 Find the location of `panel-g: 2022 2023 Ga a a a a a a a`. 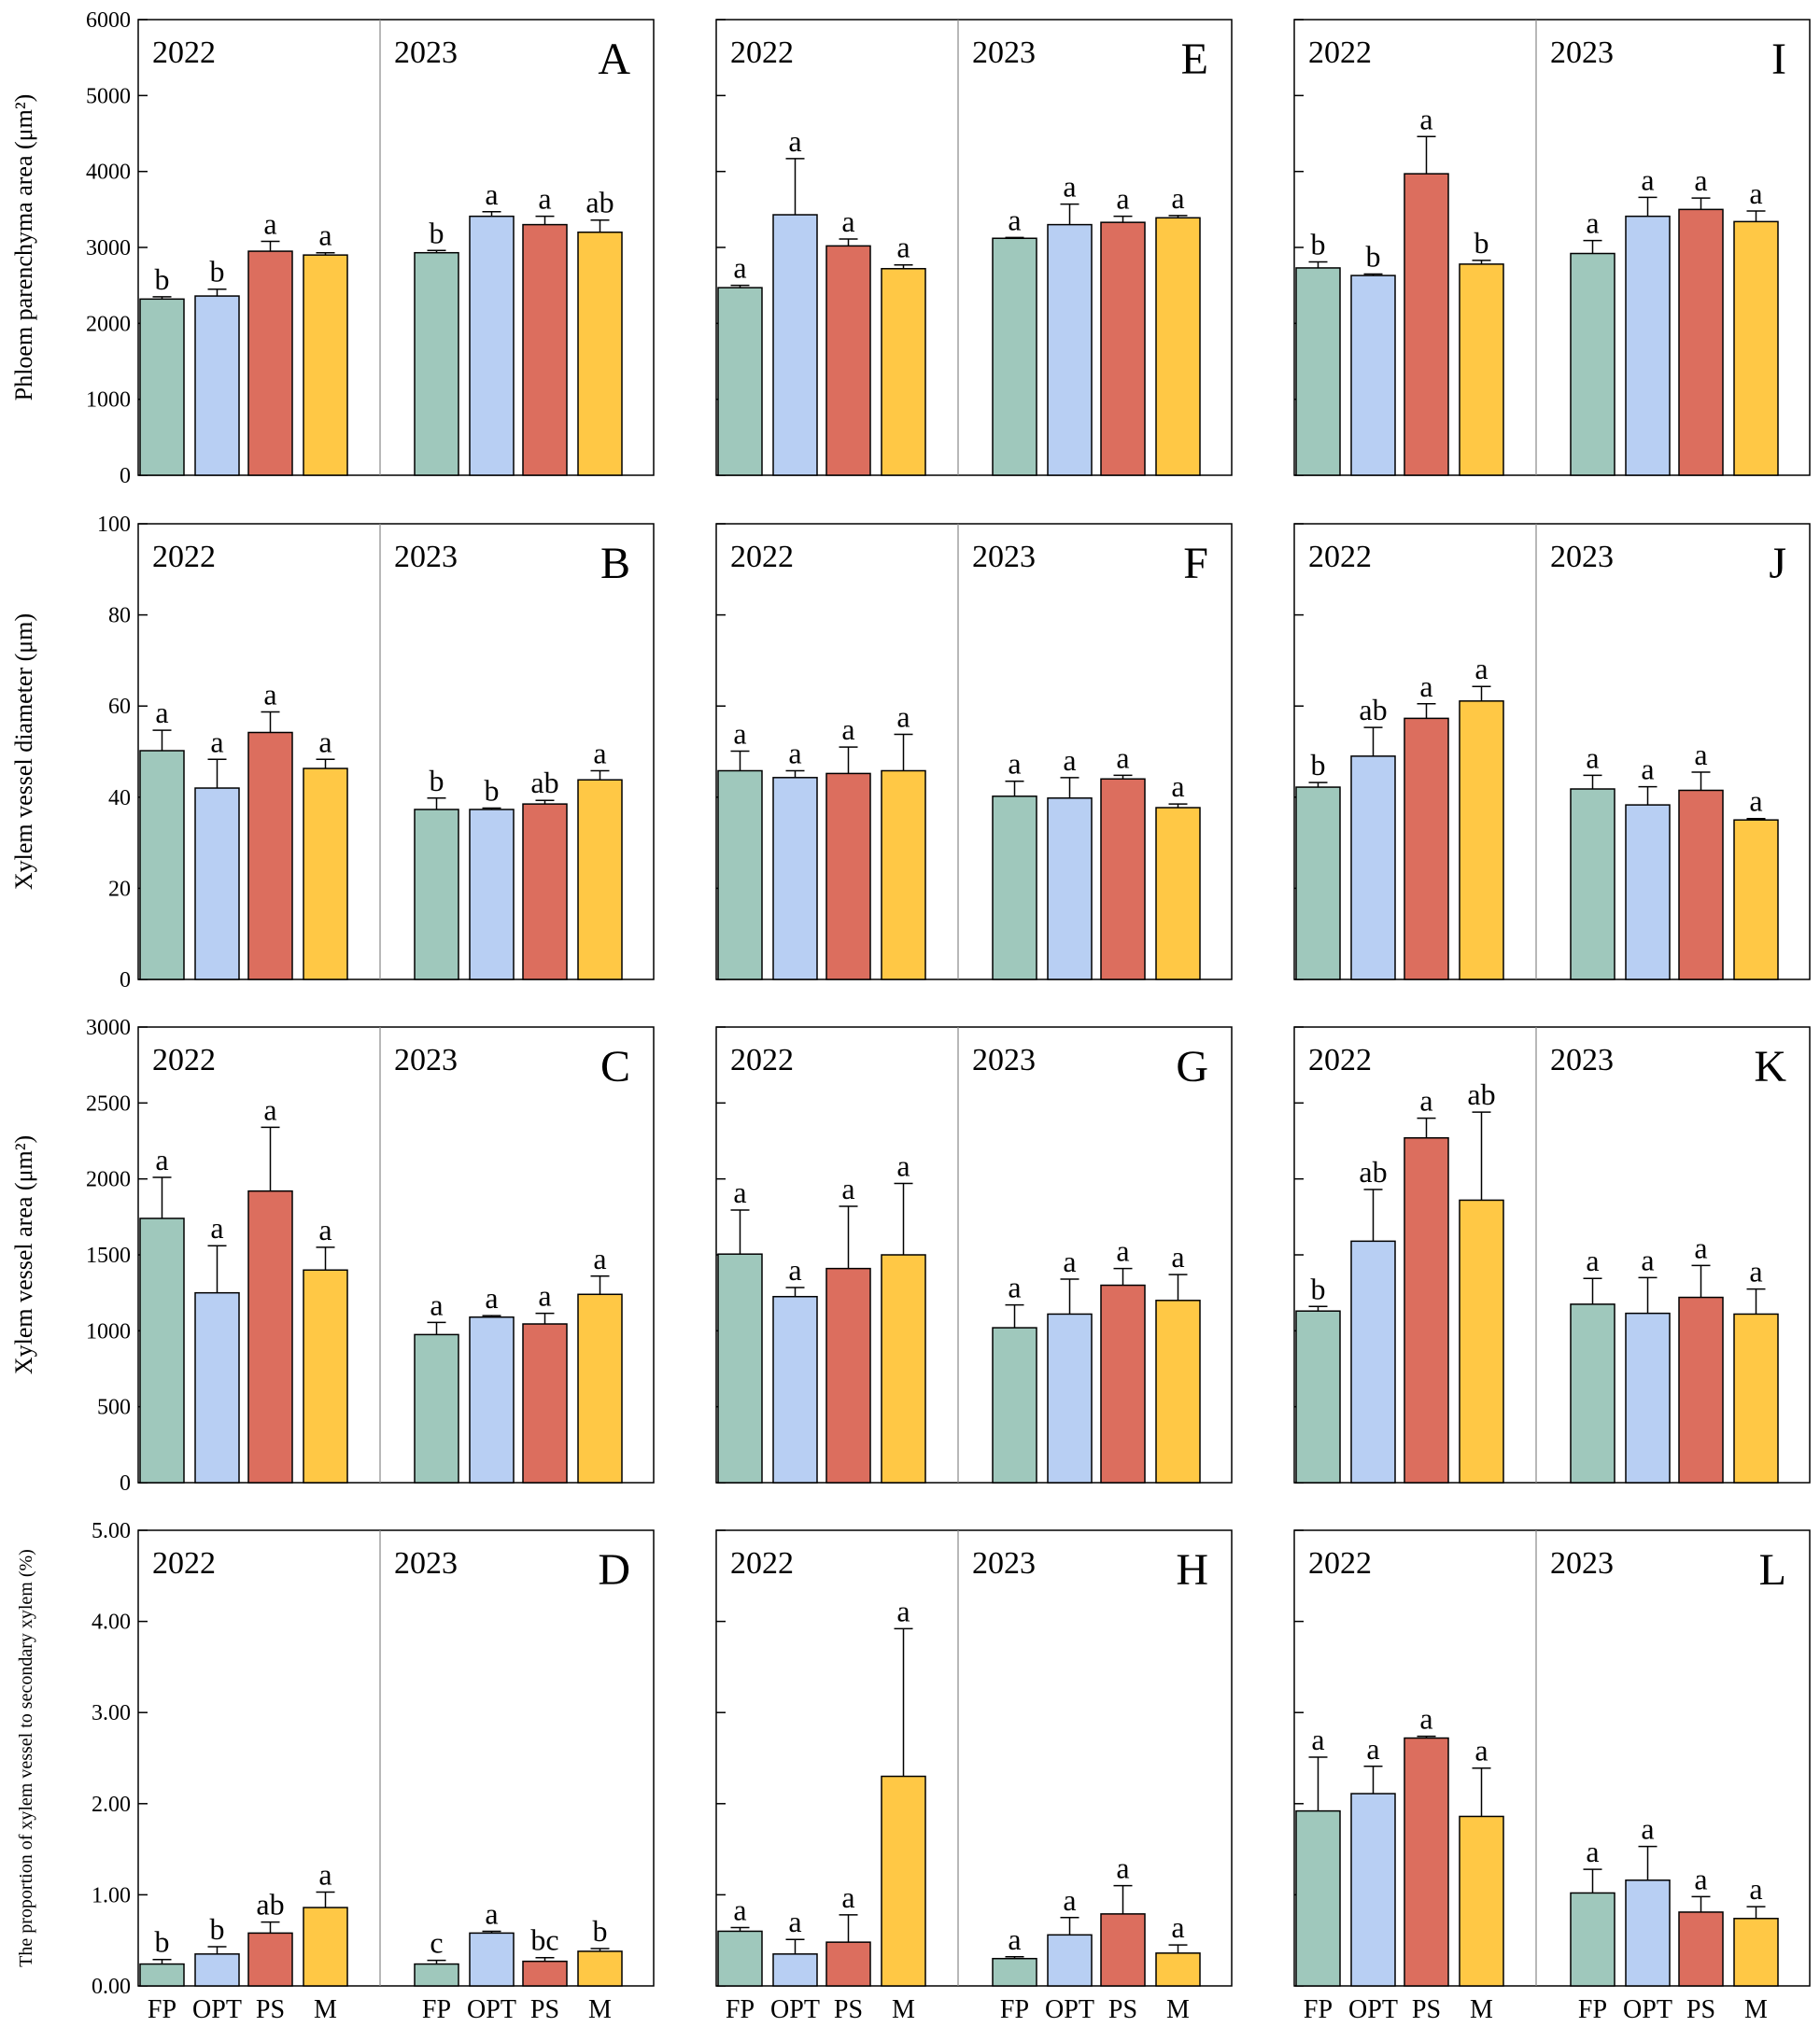

panel-g: 2022 2023 Ga a a a a a a a is located at coordinates (974, 1255).